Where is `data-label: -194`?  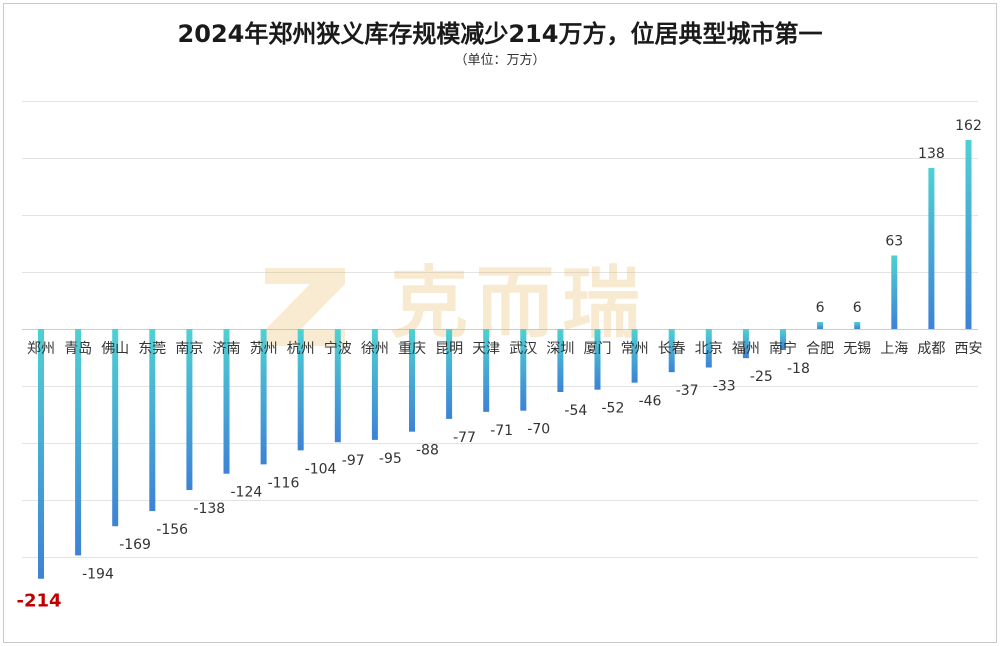 data-label: -194 is located at coordinates (98, 574).